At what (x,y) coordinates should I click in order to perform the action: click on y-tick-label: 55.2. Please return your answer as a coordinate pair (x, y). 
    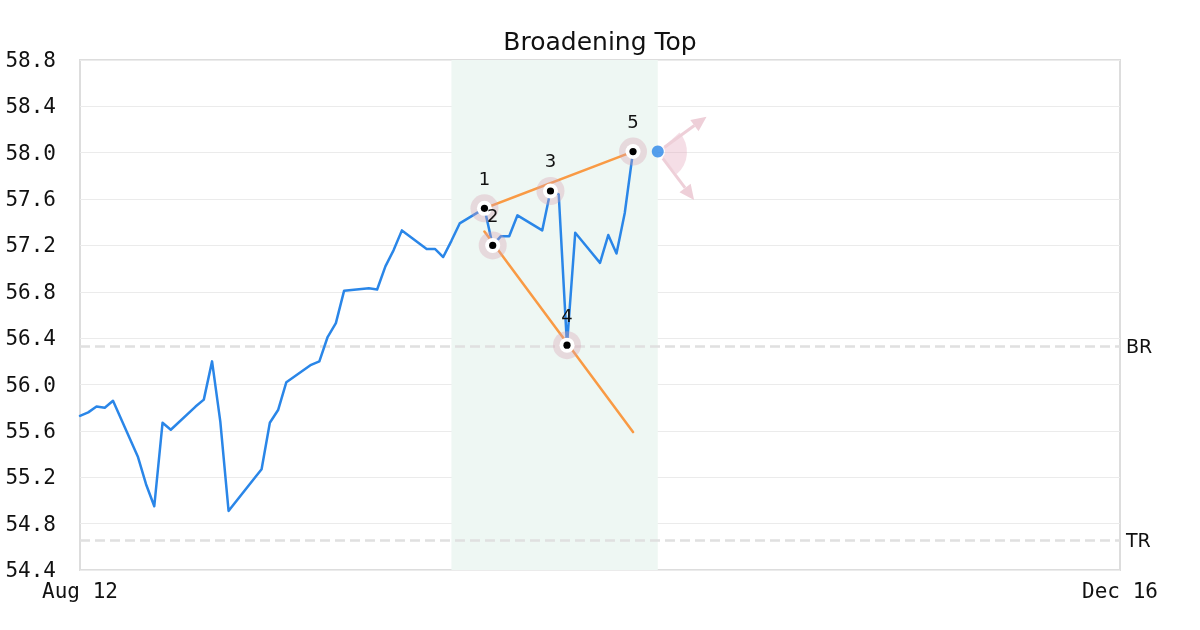
    Looking at the image, I should click on (30, 477).